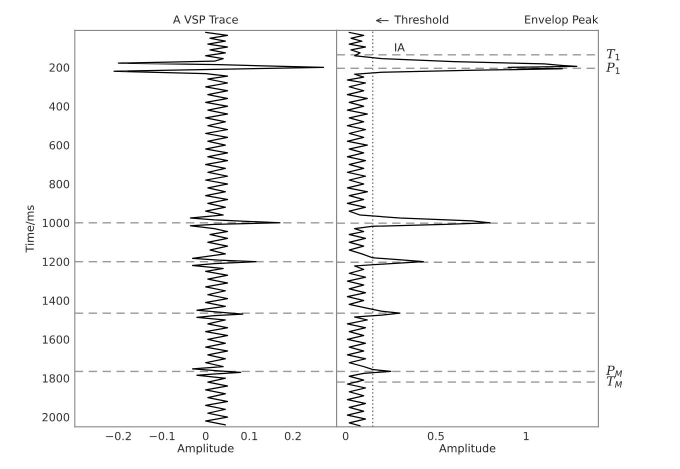  What do you see at coordinates (60, 145) in the screenshot?
I see `y-tick-label: 600` at bounding box center [60, 145].